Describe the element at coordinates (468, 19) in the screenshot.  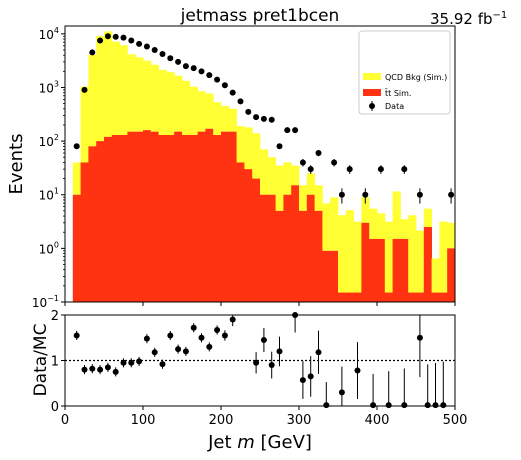
I see `luminosity-label: 35.92 fb−1` at that location.